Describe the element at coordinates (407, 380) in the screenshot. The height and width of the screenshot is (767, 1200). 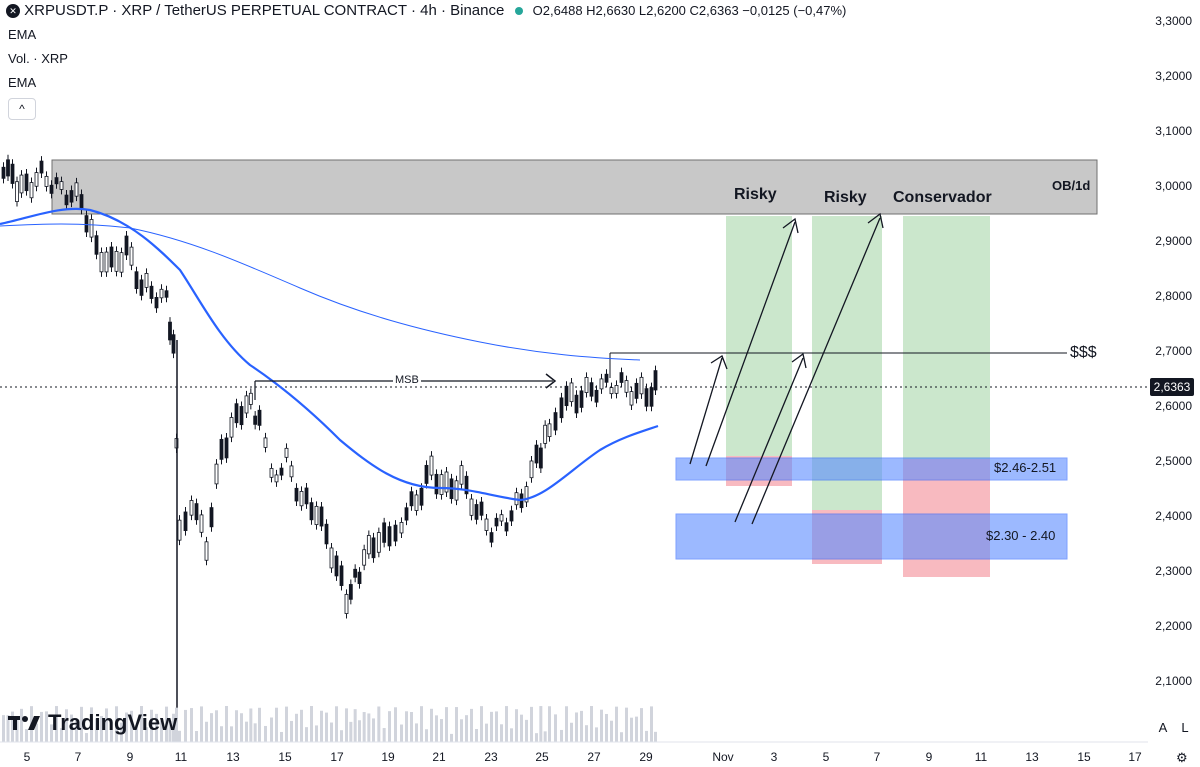
I see `msb-label: MSB` at that location.